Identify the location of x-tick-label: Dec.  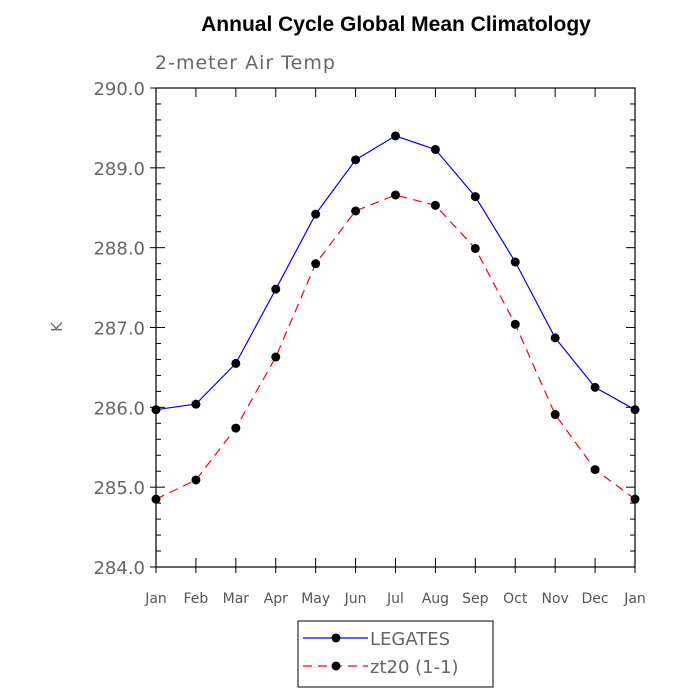
(595, 599).